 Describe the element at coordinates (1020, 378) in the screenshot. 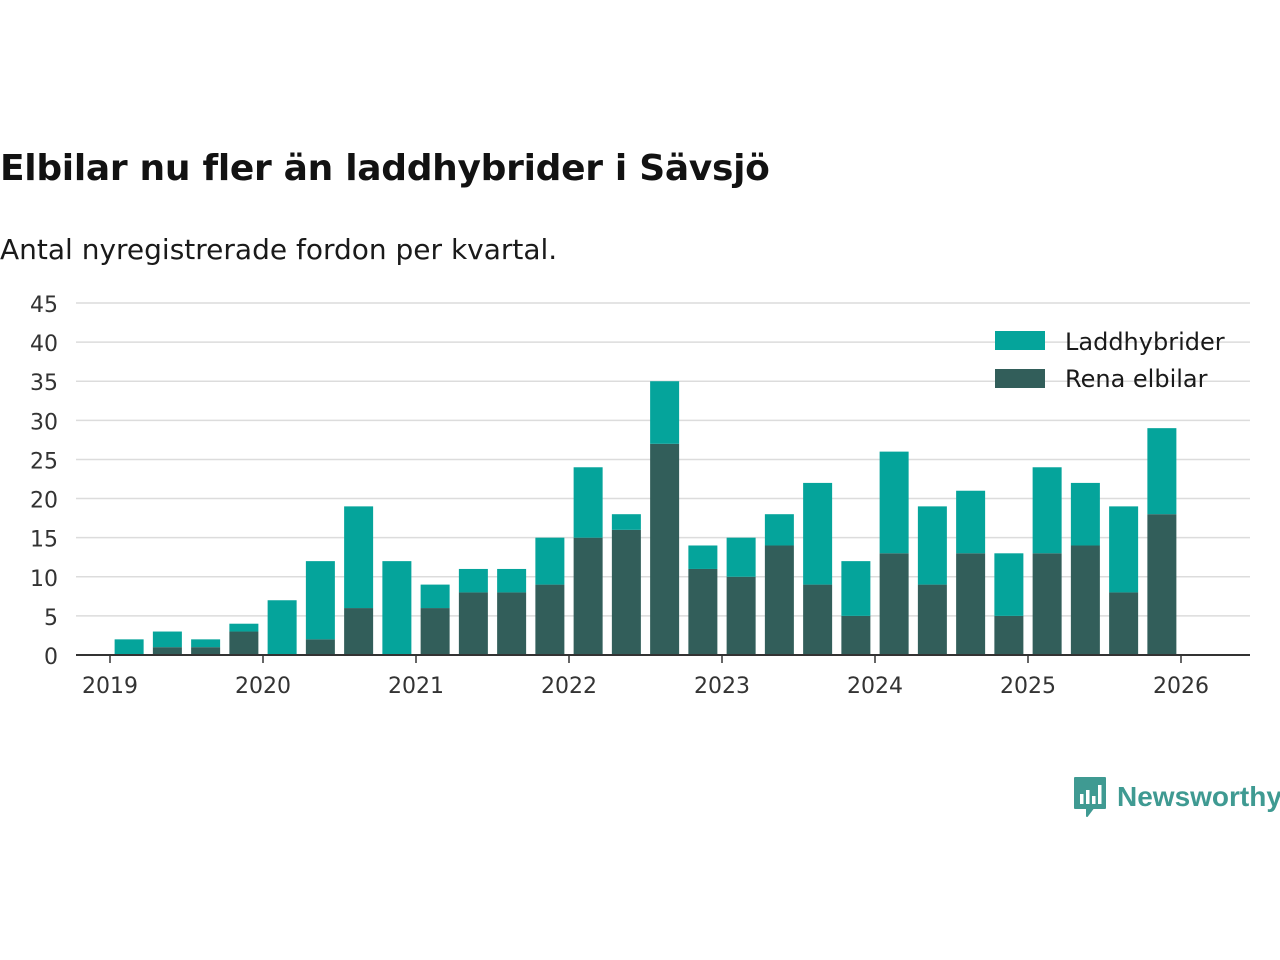

I see `legend-swatch-rena-elbilar` at that location.